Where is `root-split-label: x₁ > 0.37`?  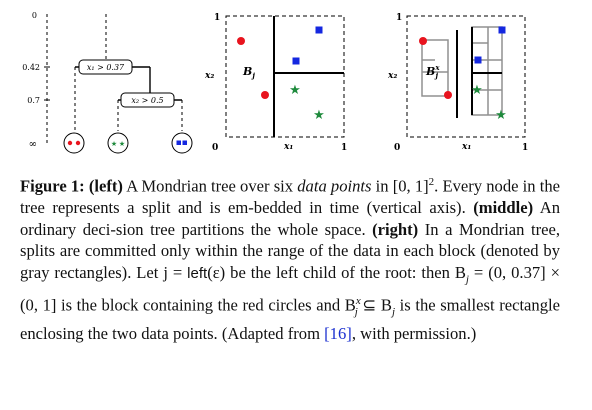
root-split-label: x₁ > 0.37 is located at coordinates (106, 67).